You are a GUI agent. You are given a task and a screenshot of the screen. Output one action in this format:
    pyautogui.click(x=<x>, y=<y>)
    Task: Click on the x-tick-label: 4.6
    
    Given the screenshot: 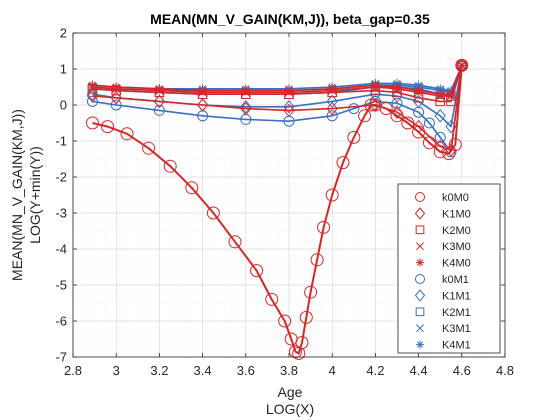 What is the action you would take?
    pyautogui.click(x=462, y=370)
    